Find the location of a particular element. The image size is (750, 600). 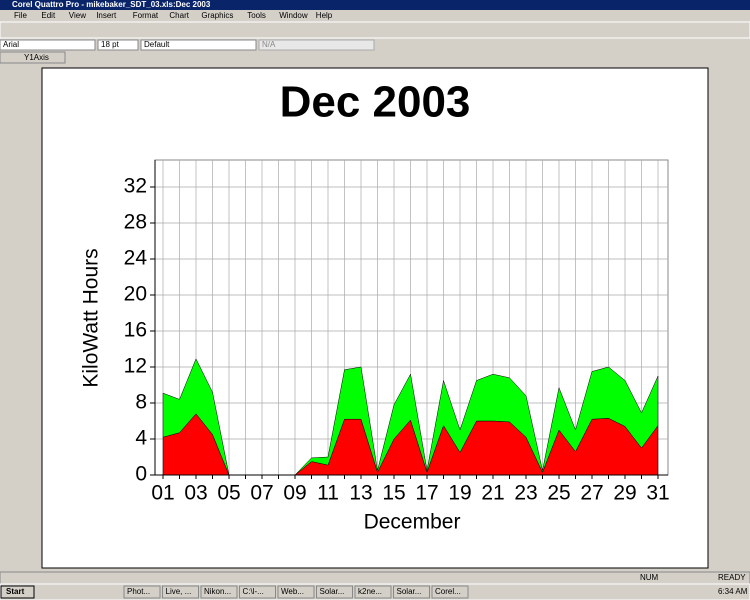

toolbar is located at coordinates (375, 30).